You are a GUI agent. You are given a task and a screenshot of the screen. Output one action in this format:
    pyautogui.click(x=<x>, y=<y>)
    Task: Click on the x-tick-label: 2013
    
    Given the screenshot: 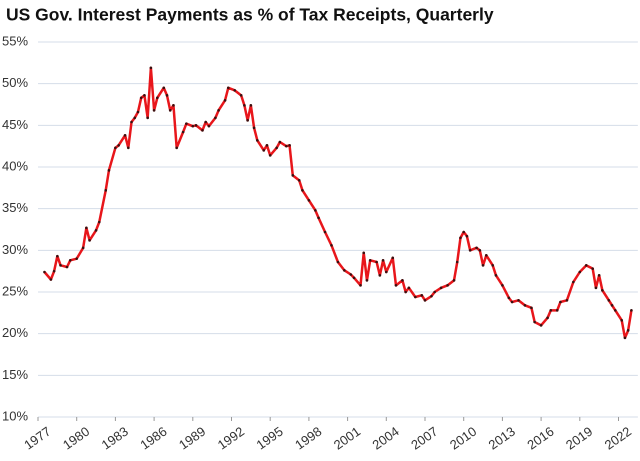 What is the action you would take?
    pyautogui.click(x=502, y=438)
    